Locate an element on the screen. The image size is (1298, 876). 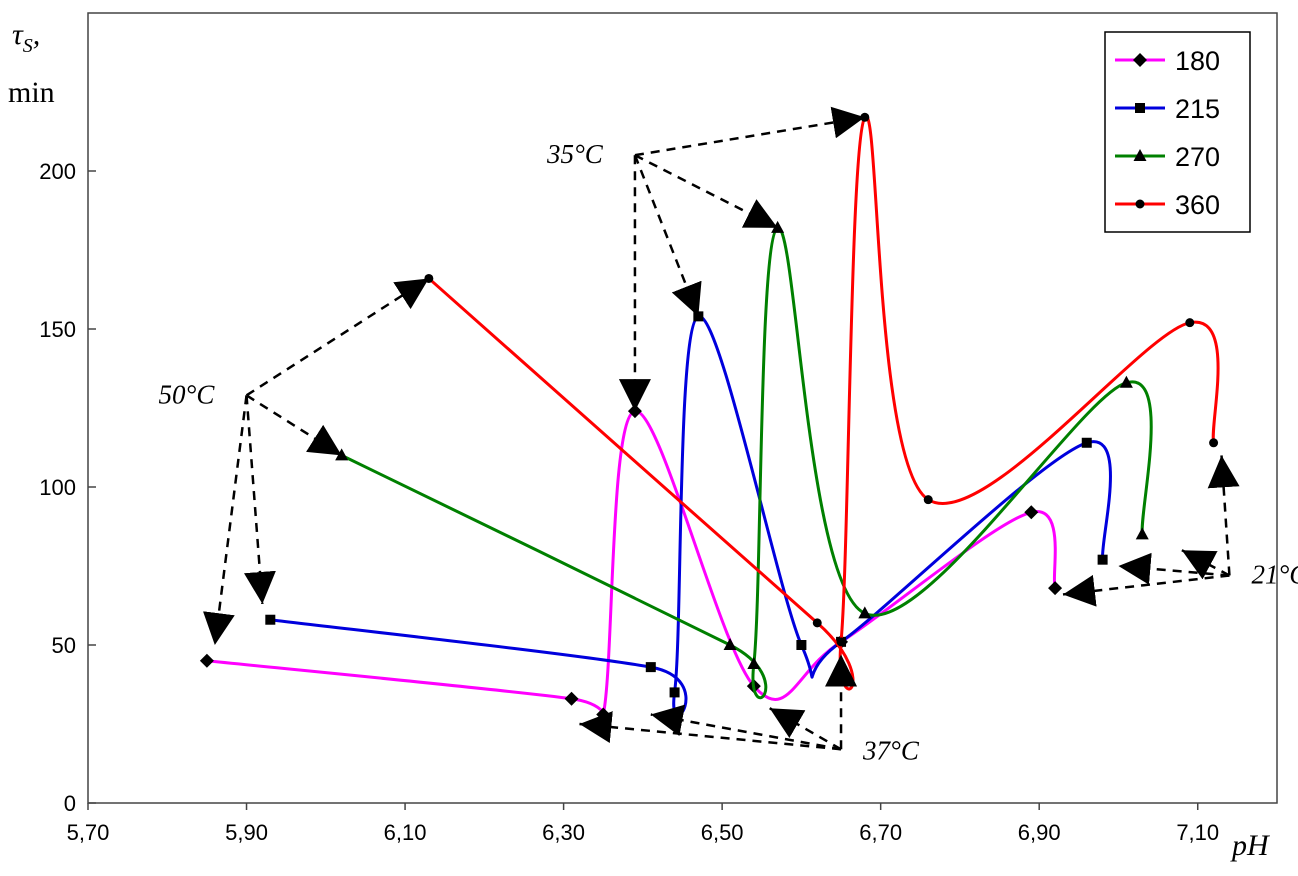
y-axis-unit: min is located at coordinates (31, 92).